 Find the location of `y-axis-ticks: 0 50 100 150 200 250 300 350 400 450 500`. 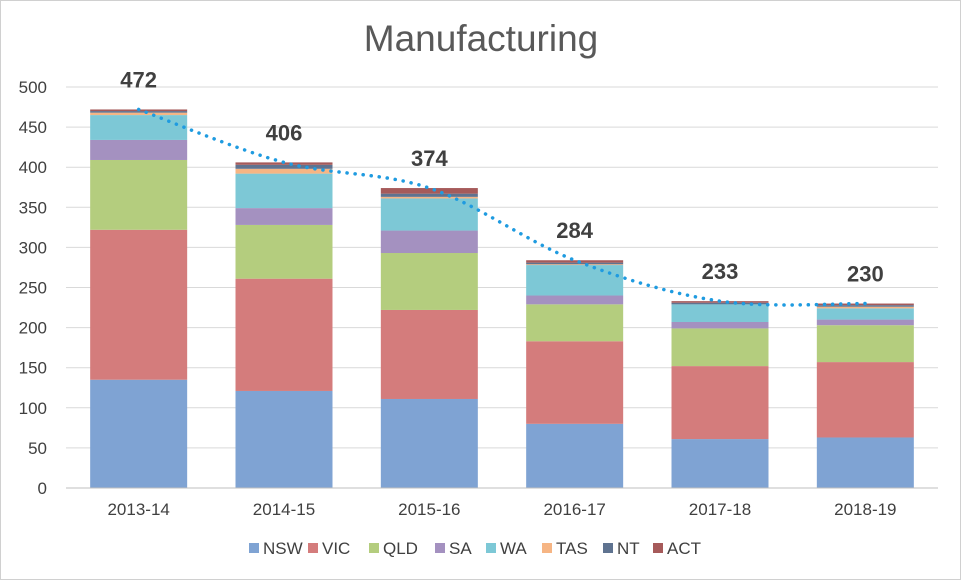

y-axis-ticks: 0 50 100 150 200 250 300 350 400 450 500 is located at coordinates (33, 288).